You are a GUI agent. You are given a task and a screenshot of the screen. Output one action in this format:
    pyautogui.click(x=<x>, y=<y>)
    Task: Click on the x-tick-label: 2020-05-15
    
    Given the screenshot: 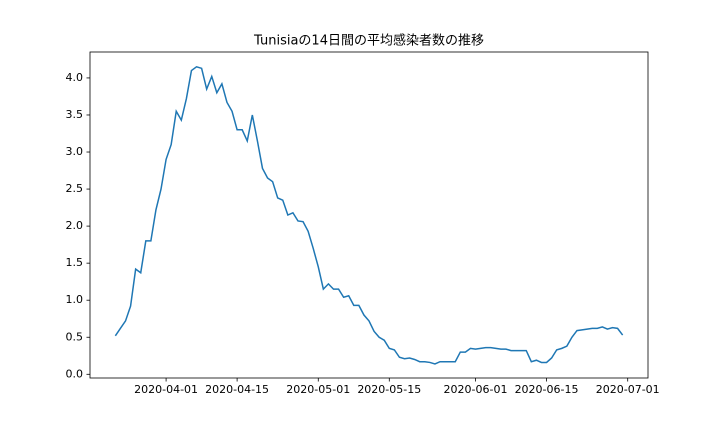 What is the action you would take?
    pyautogui.click(x=389, y=389)
    